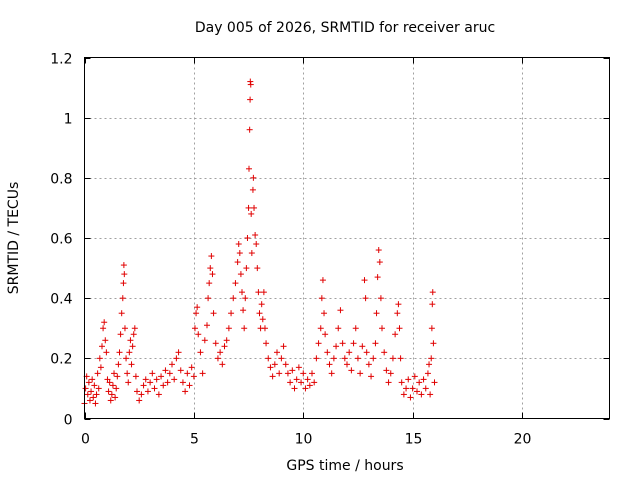 This screenshot has width=640, height=480. What do you see at coordinates (61, 300) in the screenshot?
I see `y-tick-label: 0.4` at bounding box center [61, 300].